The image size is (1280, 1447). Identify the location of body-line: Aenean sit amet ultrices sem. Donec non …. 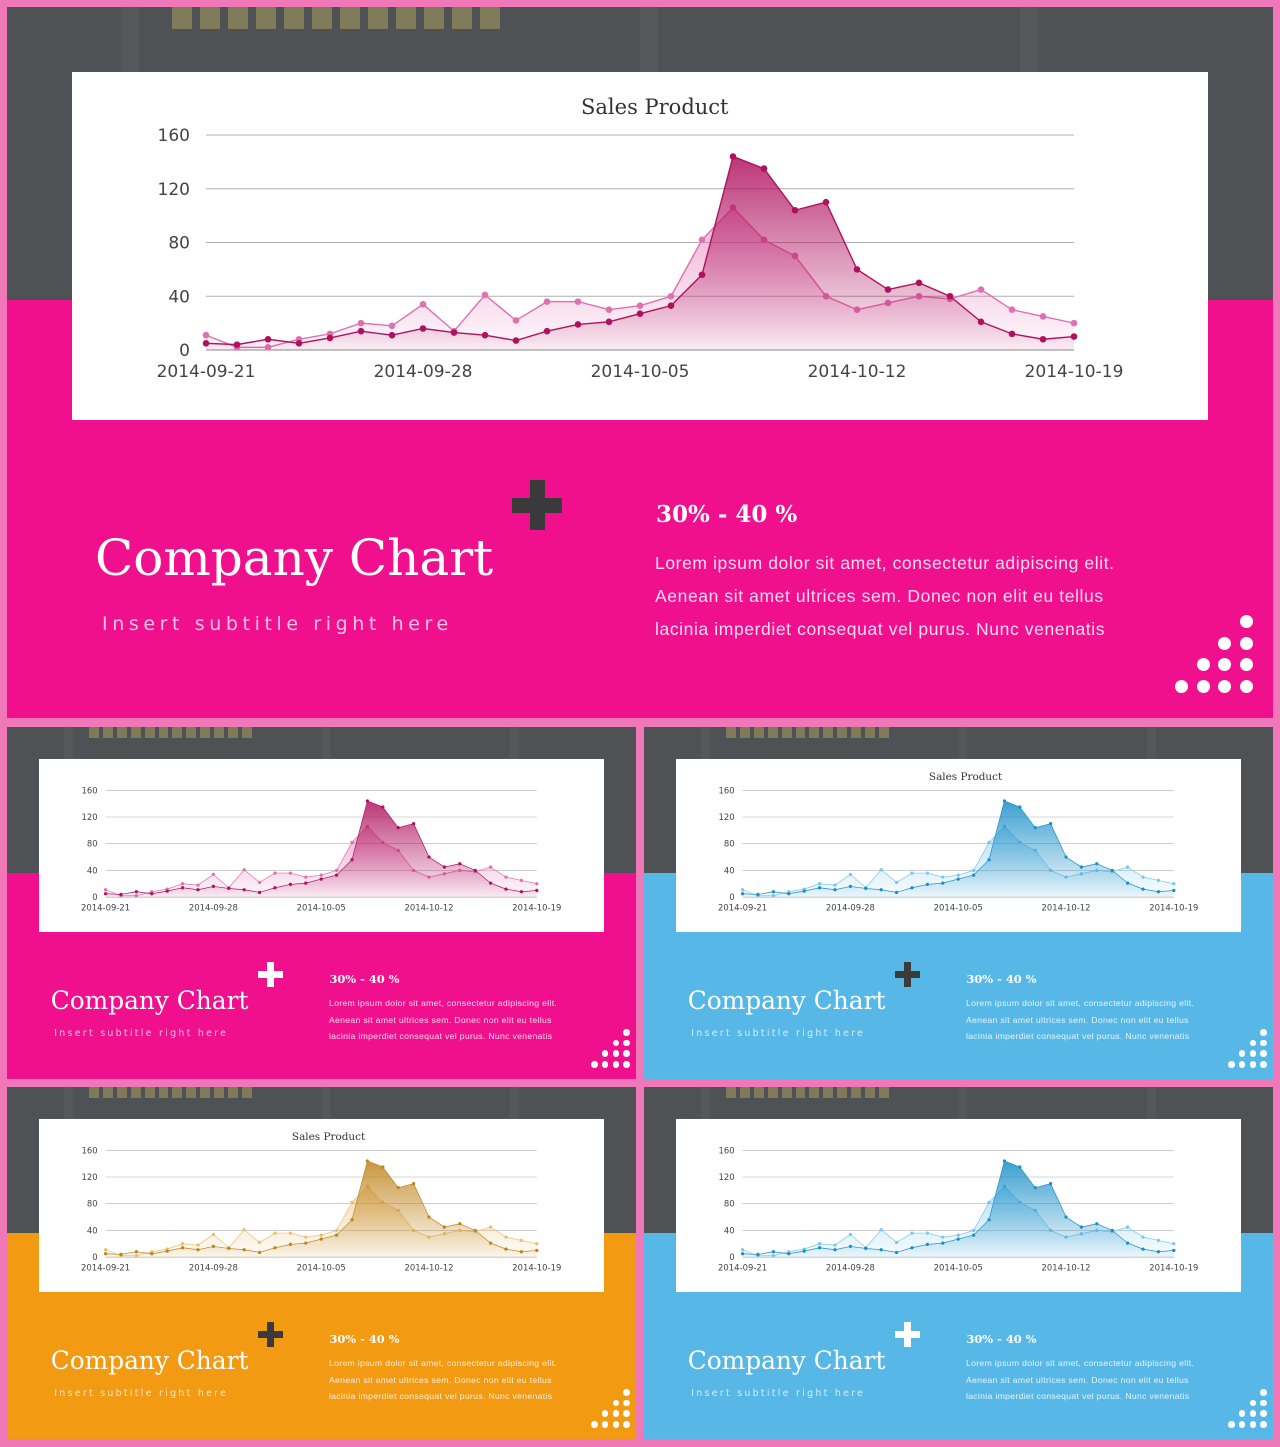
(1077, 1379).